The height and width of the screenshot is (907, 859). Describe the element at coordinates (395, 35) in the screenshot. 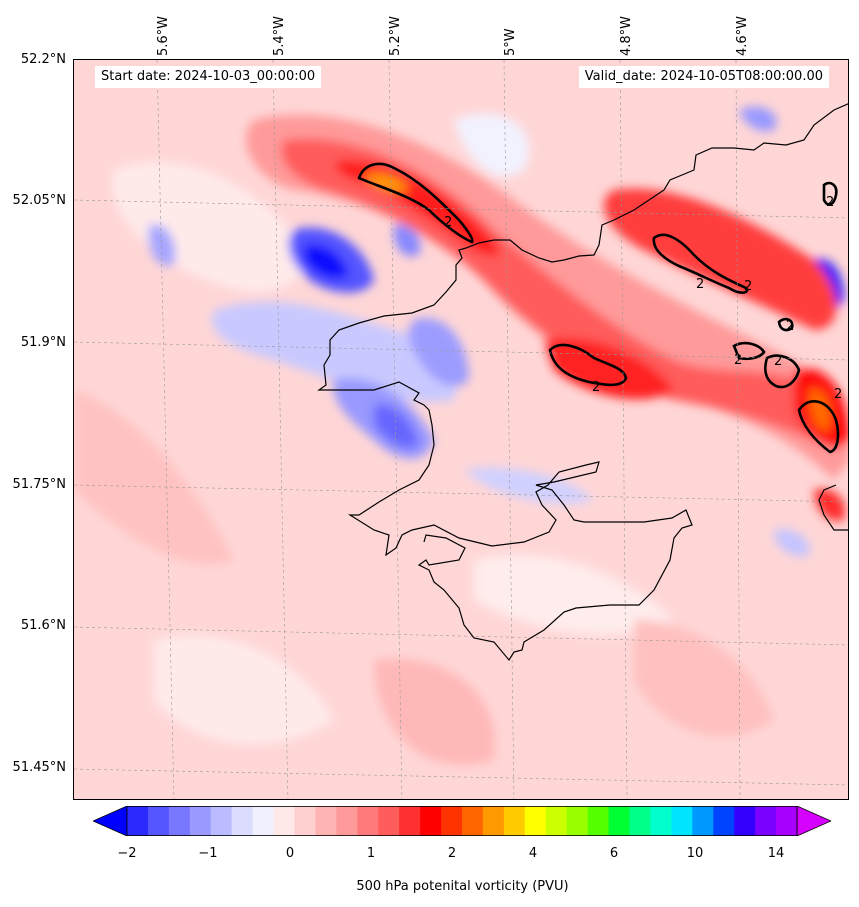

I see `lon-label-5.2w: 5.2°W` at that location.